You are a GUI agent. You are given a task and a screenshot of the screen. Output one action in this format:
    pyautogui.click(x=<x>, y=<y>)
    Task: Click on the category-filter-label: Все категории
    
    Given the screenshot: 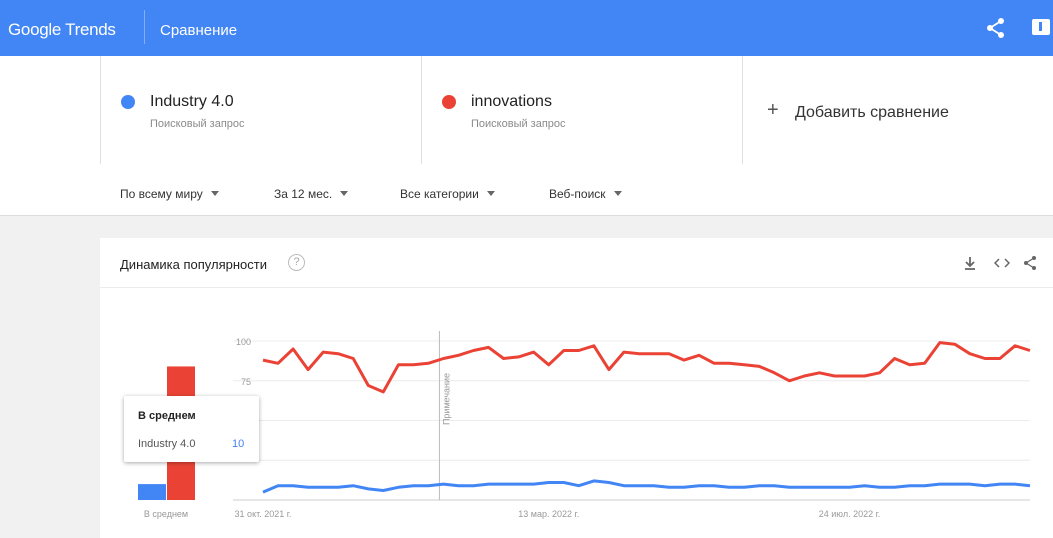 What is the action you would take?
    pyautogui.click(x=439, y=194)
    